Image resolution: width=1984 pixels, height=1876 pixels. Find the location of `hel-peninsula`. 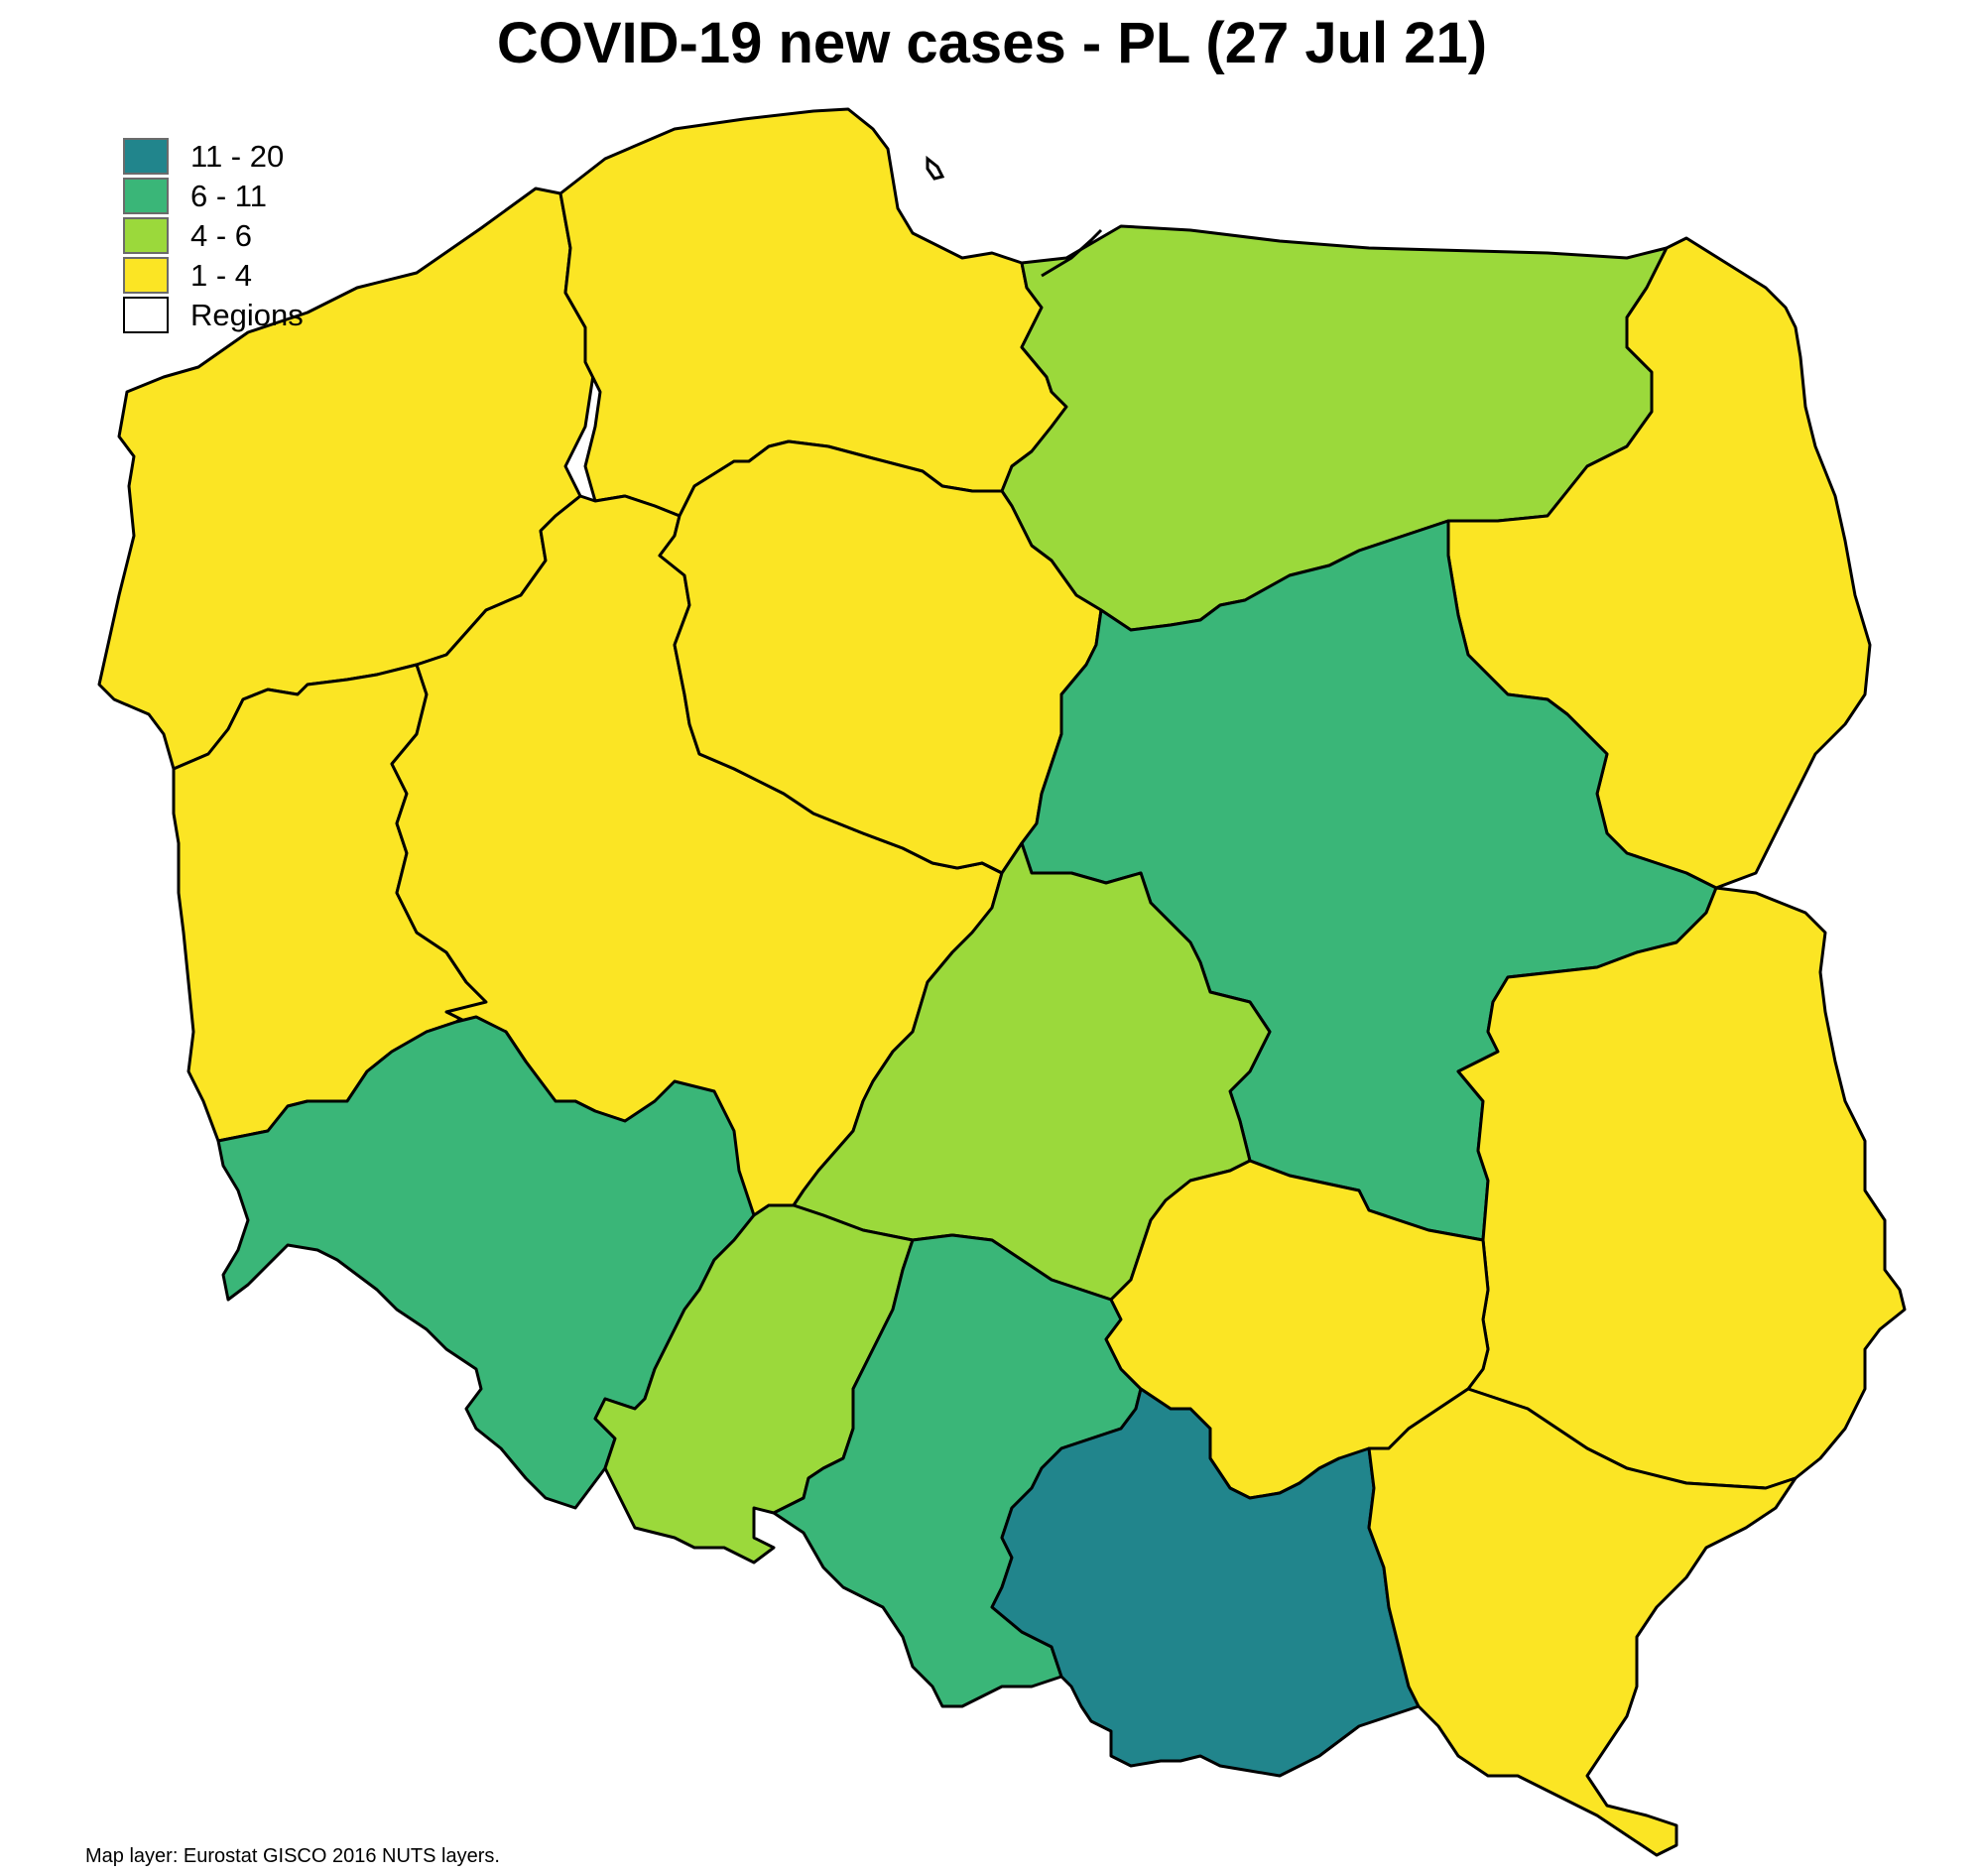

hel-peninsula is located at coordinates (1072, 253).